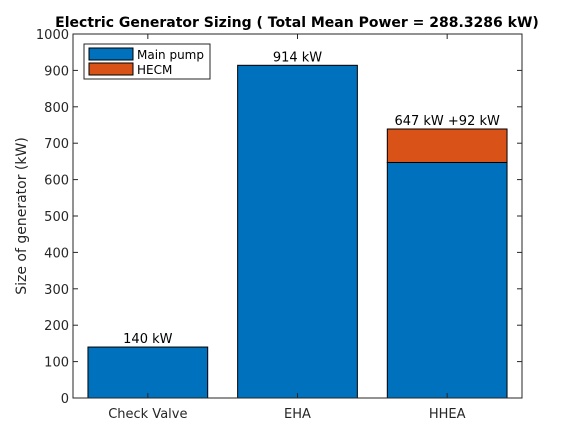 The image size is (579, 448). What do you see at coordinates (297, 414) in the screenshot?
I see `x-tick-label: EHA` at bounding box center [297, 414].